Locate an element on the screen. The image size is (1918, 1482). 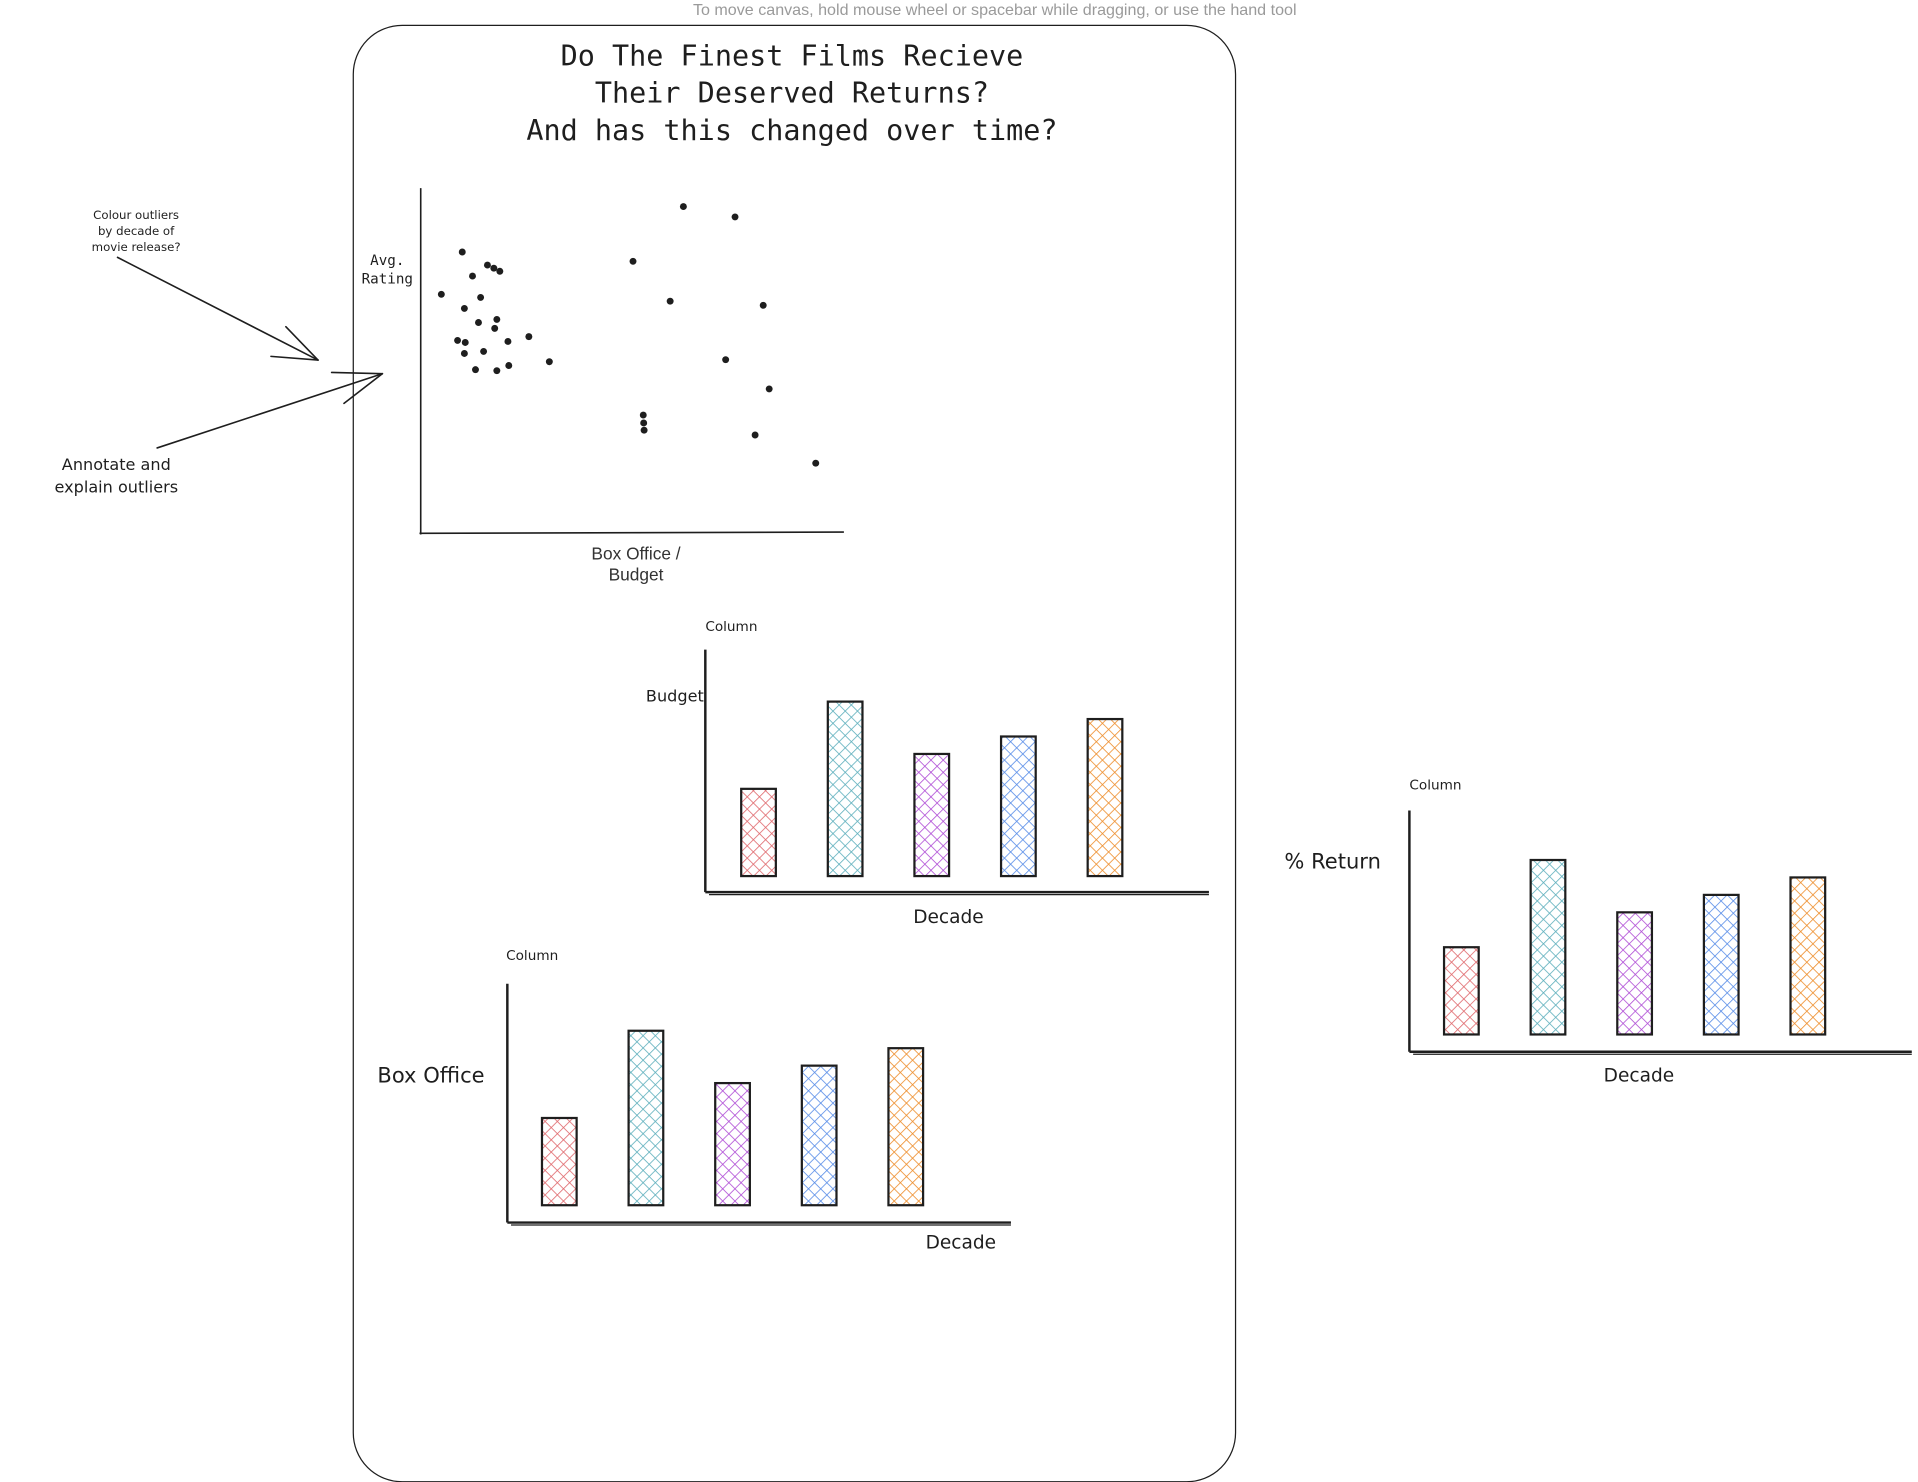
budget-legend-label: Column is located at coordinates (731, 626).